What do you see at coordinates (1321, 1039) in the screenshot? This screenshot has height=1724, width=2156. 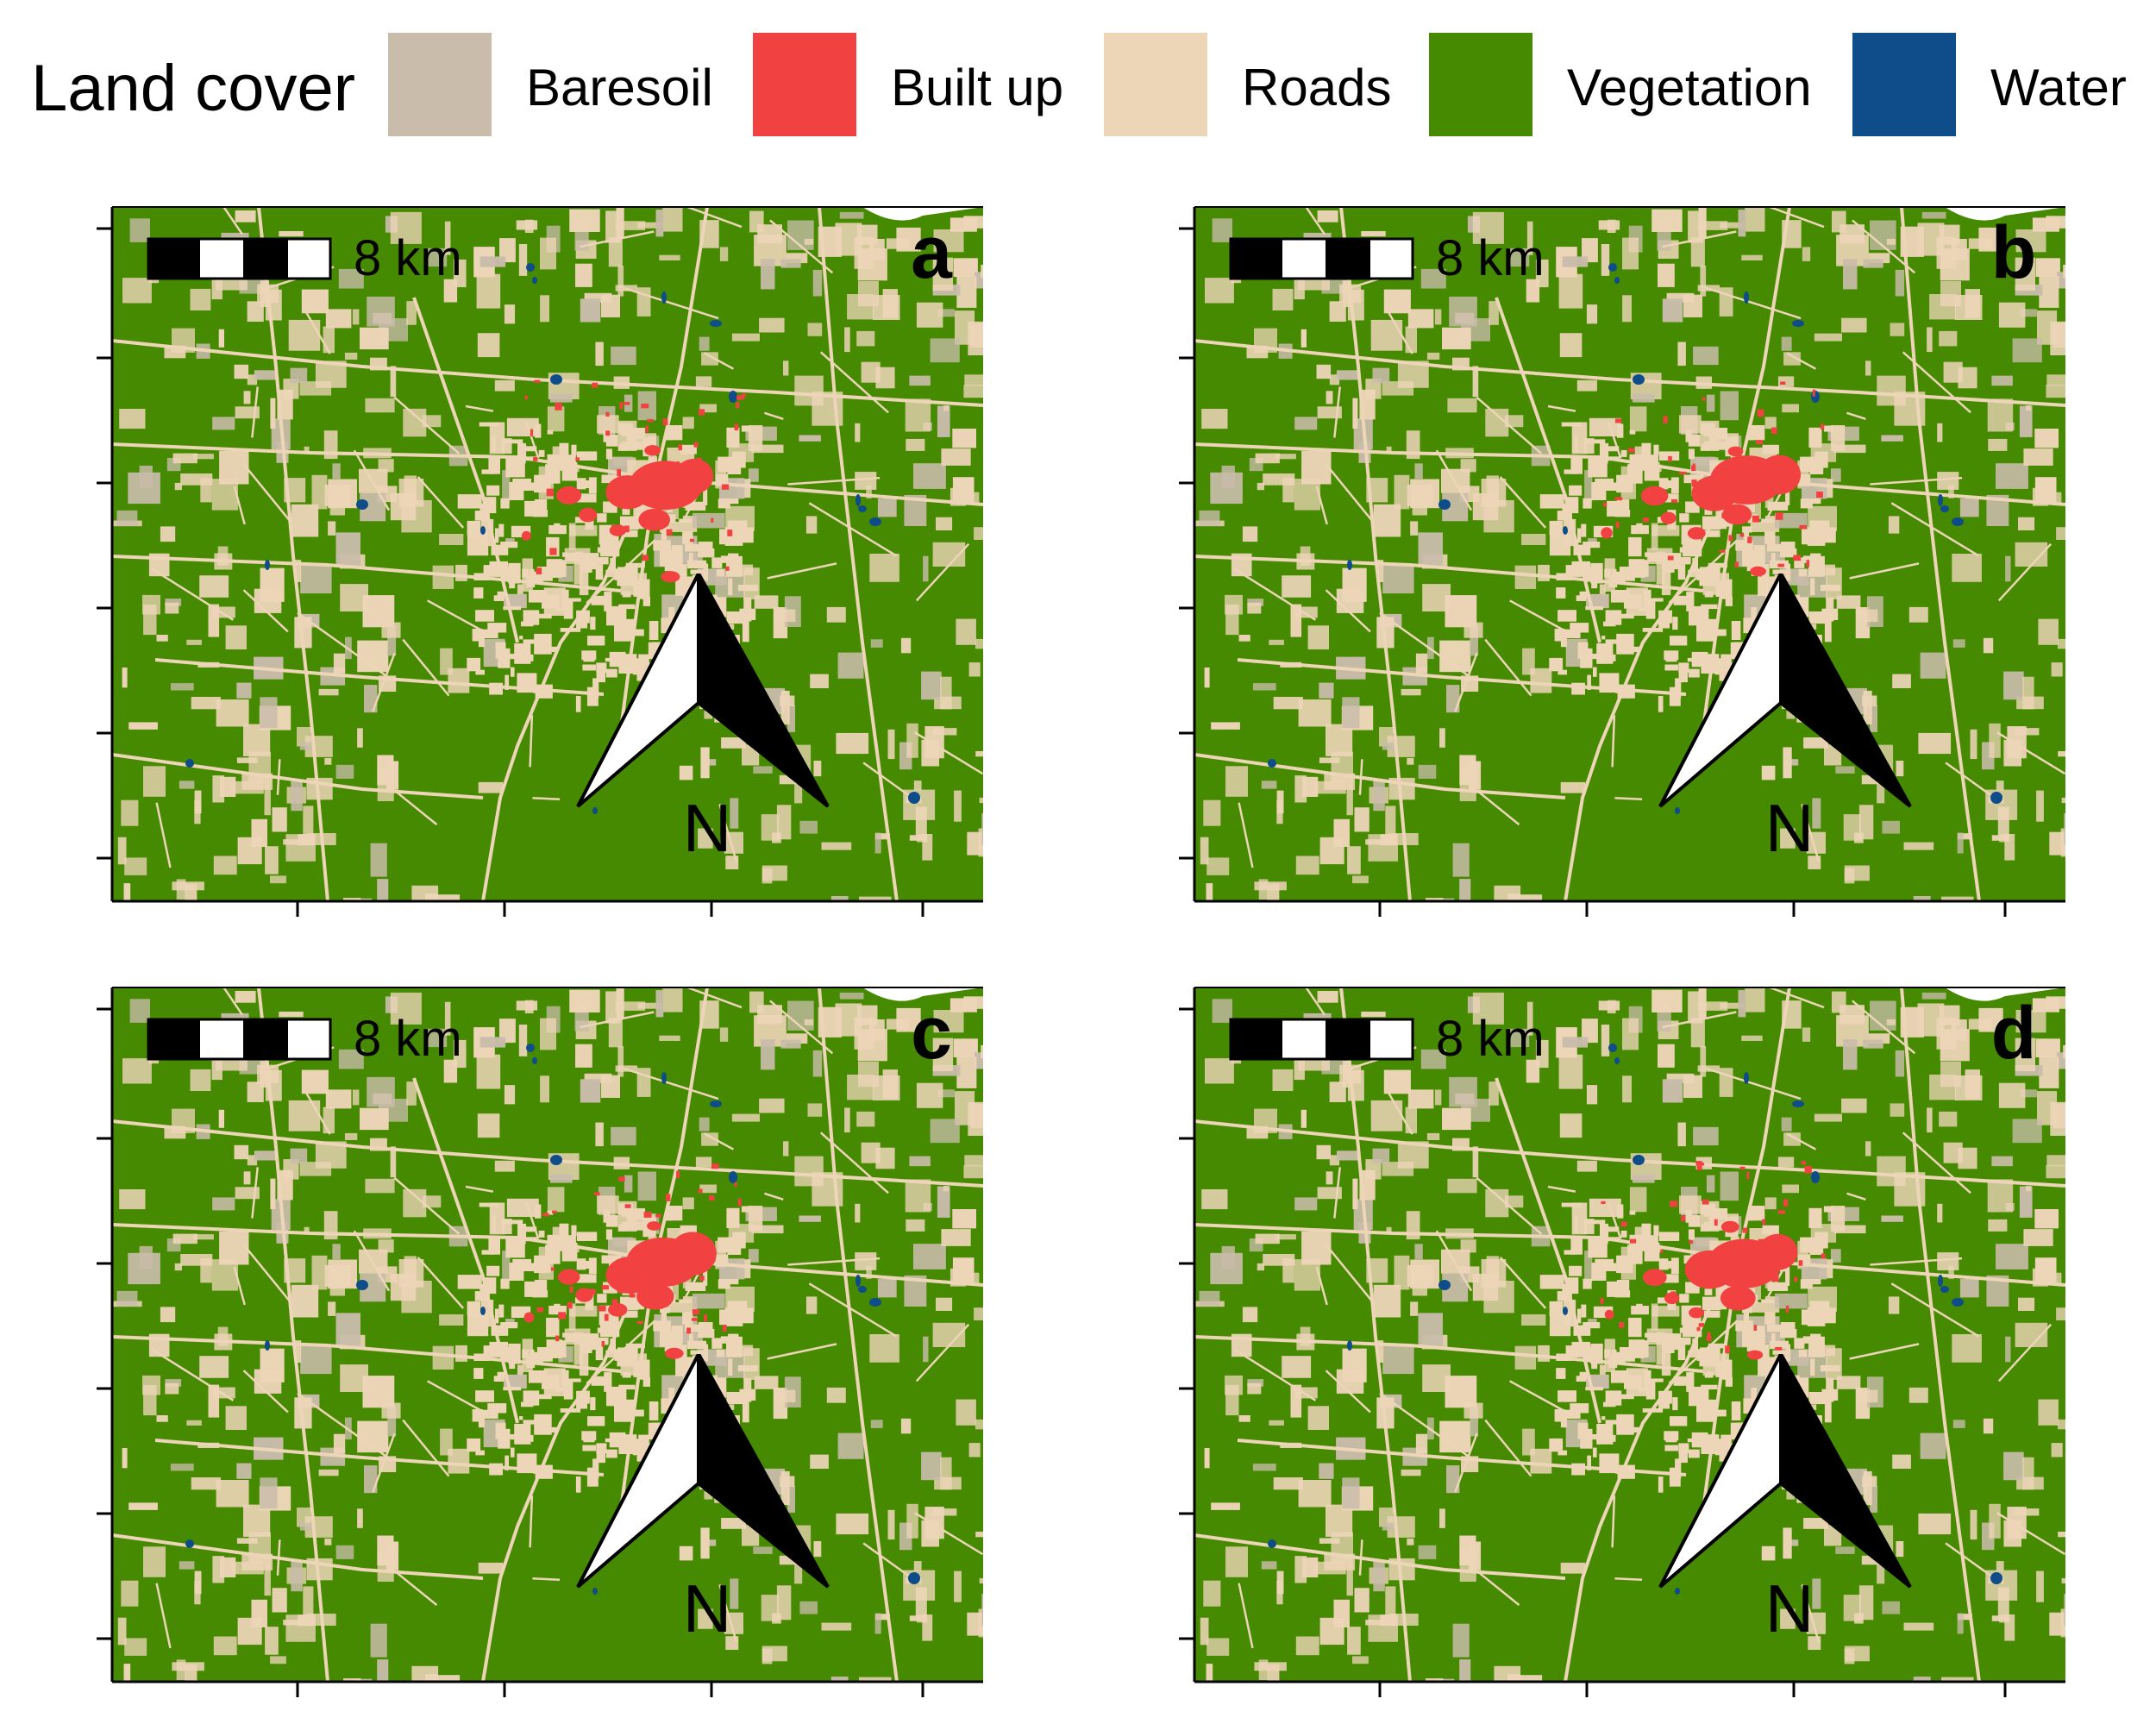 I see `scale-bar-d` at bounding box center [1321, 1039].